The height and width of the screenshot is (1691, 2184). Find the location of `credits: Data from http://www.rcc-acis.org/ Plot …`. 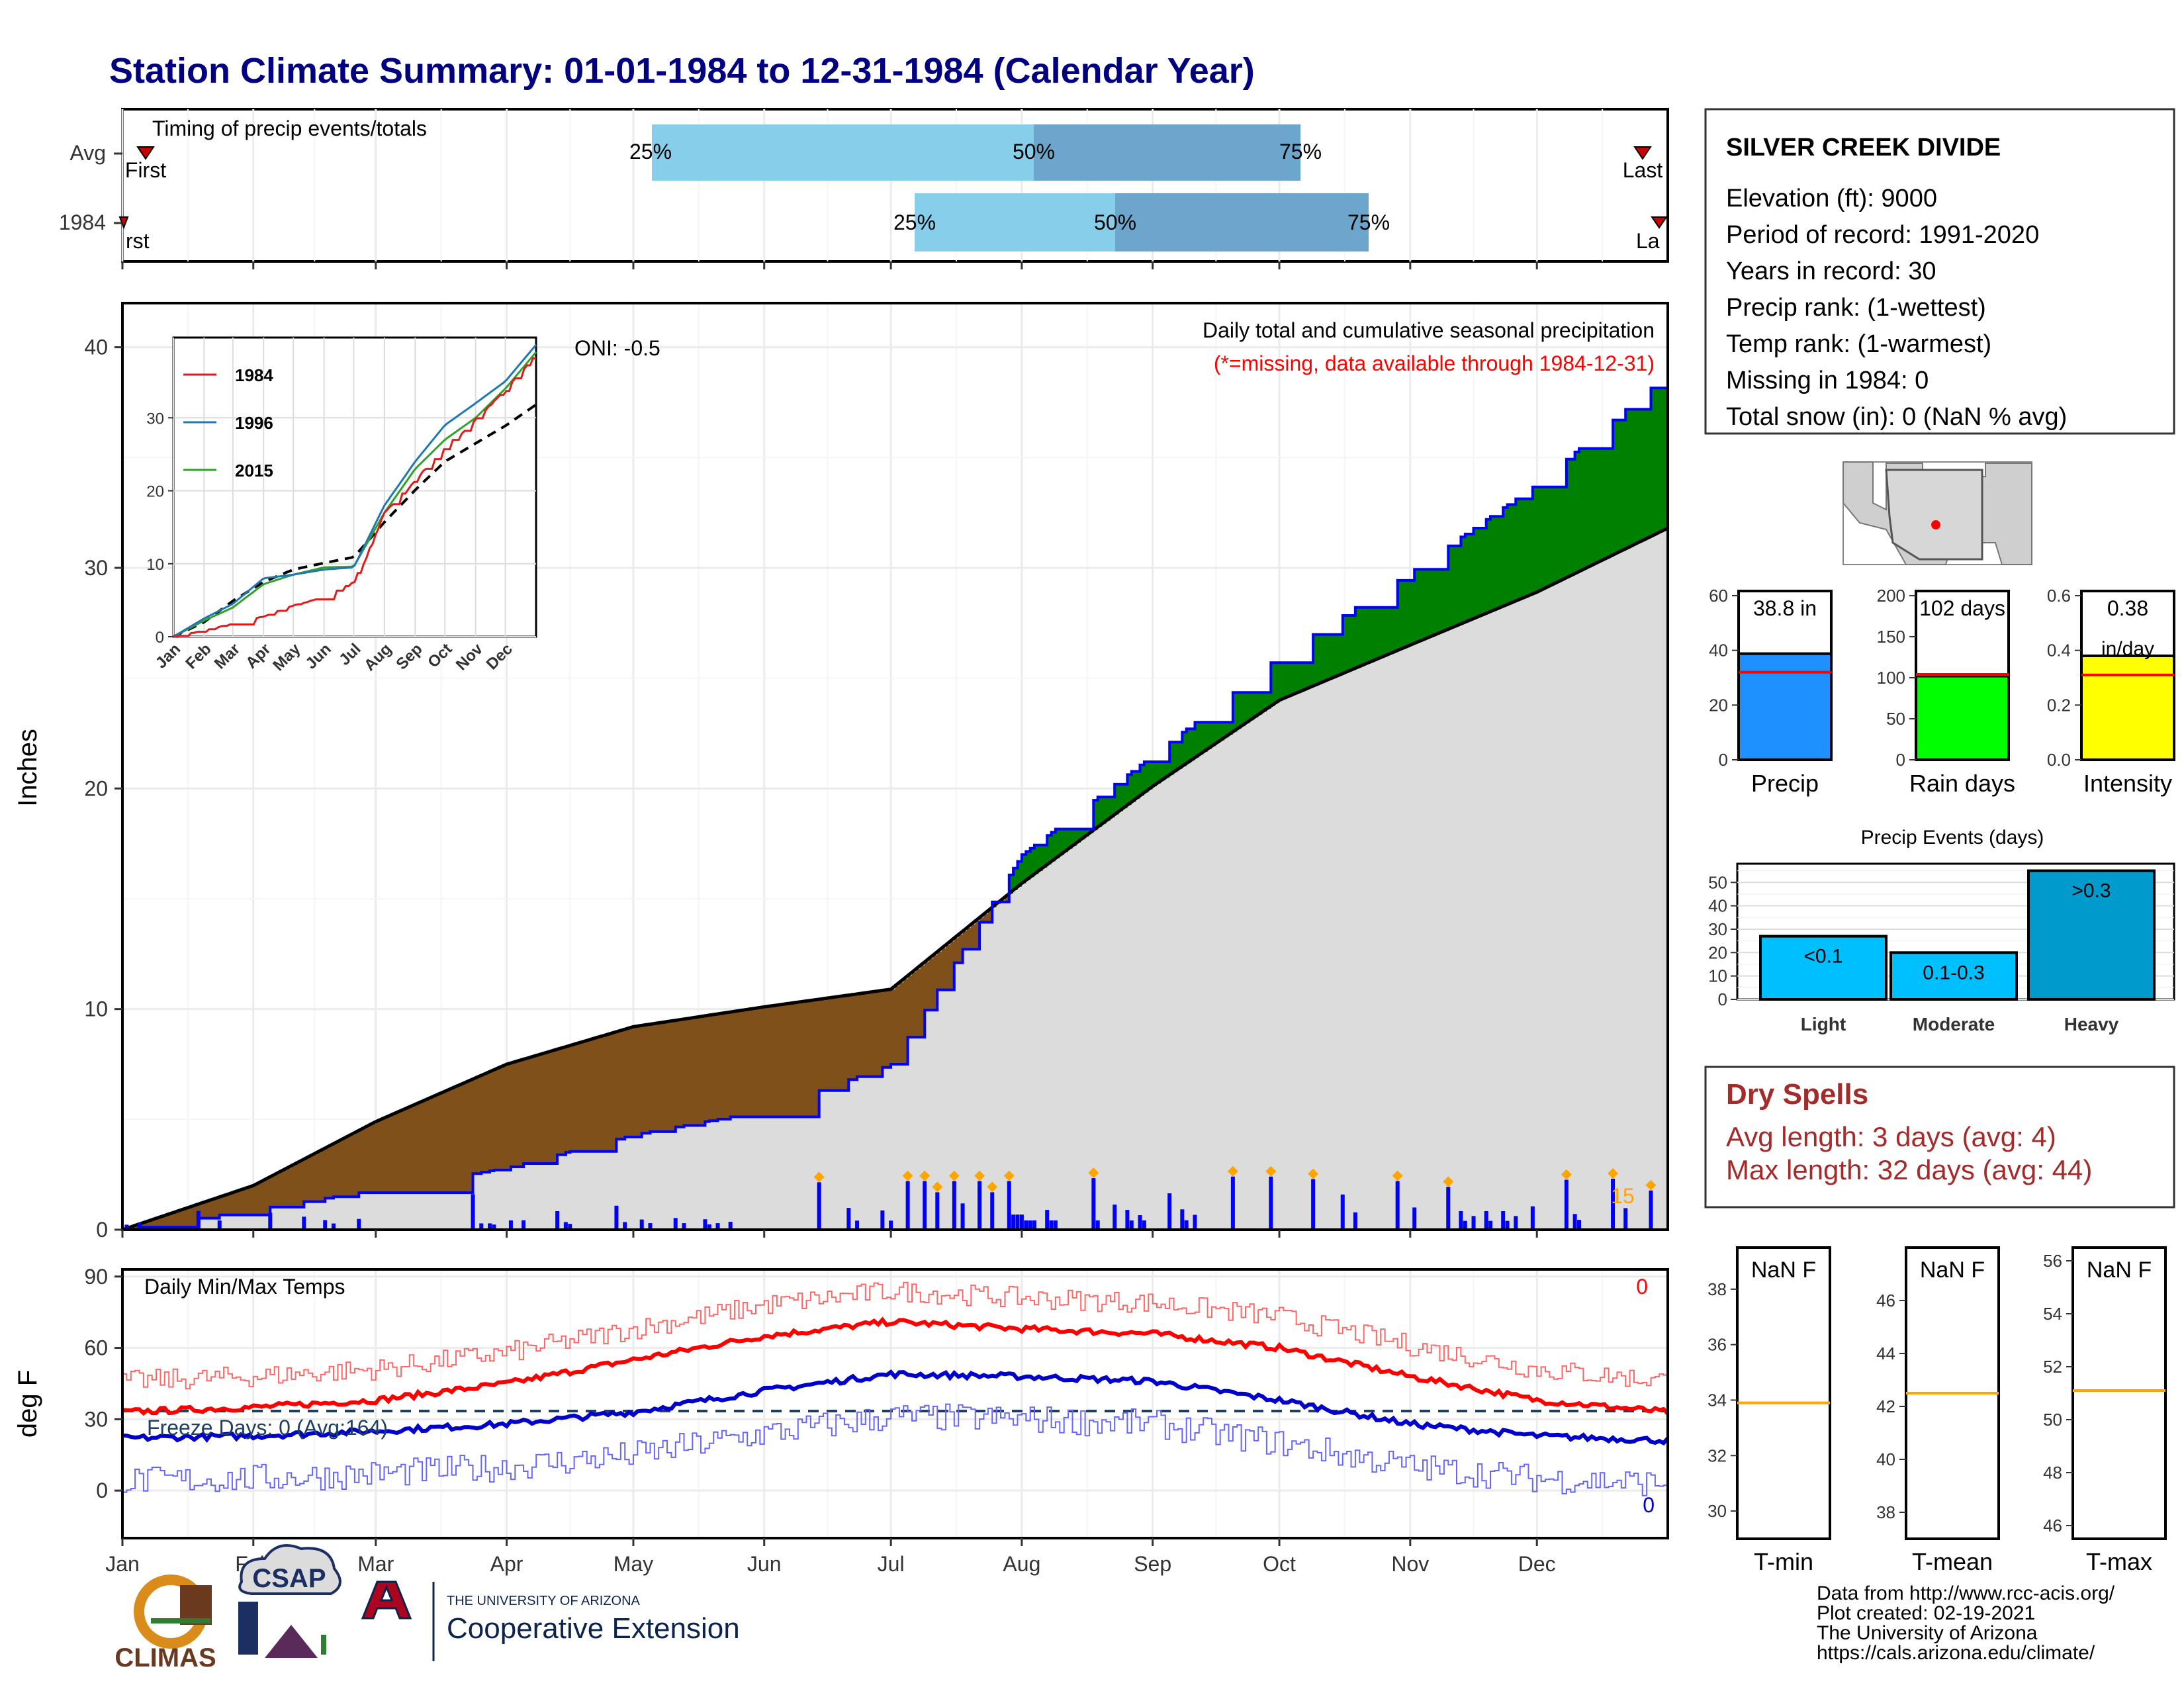

credits: Data from http://www.rcc-acis.org/ Plot … is located at coordinates (1966, 1623).